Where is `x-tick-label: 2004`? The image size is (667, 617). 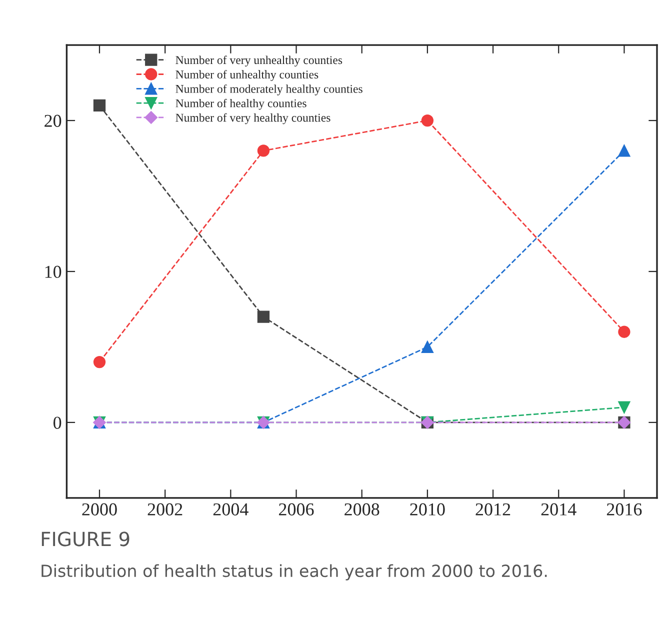 x-tick-label: 2004 is located at coordinates (230, 509).